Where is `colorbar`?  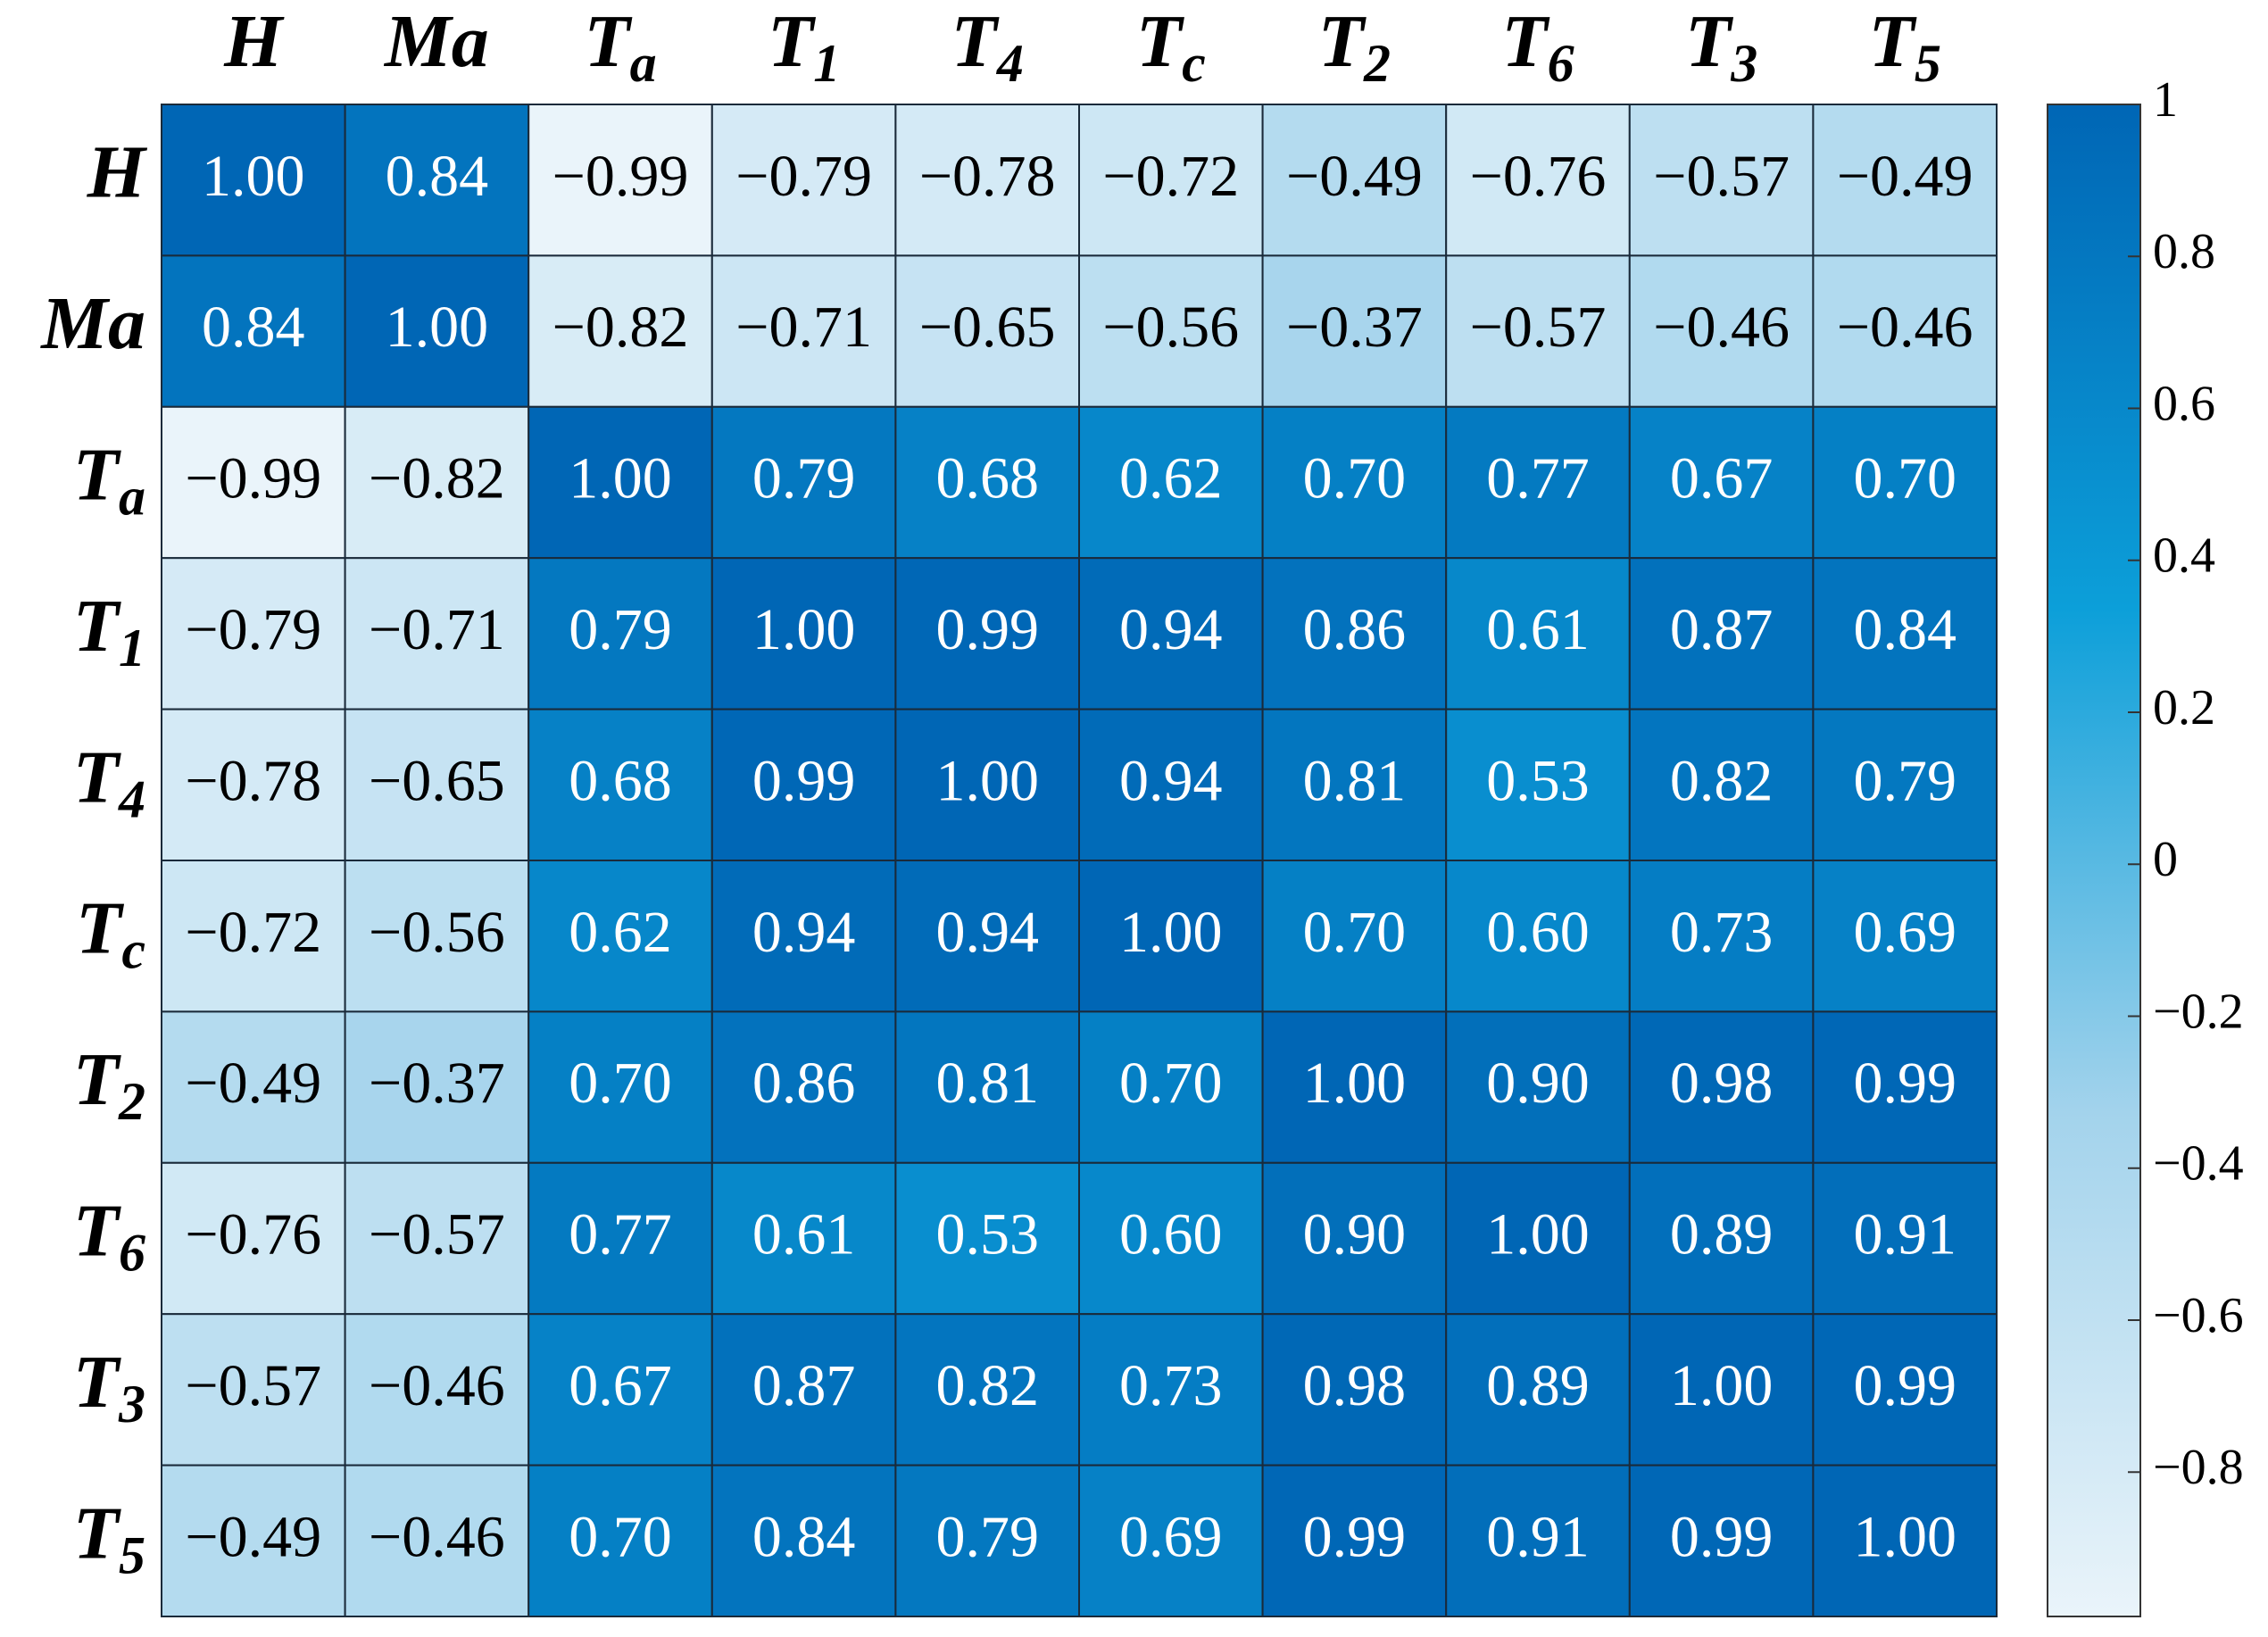 colorbar is located at coordinates (2094, 860).